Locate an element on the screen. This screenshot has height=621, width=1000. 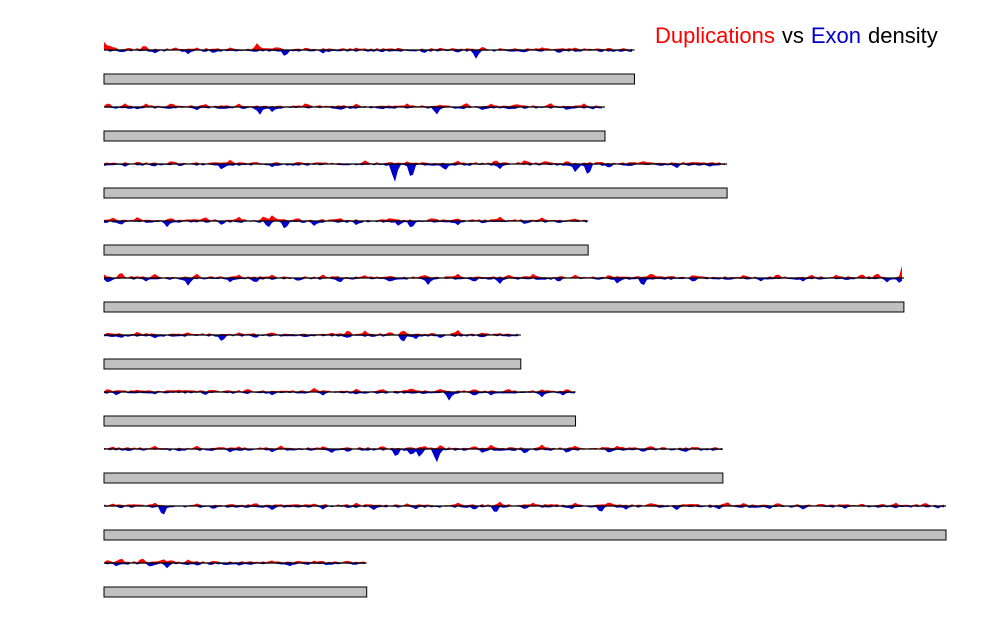
legend-vs: vs is located at coordinates (793, 35).